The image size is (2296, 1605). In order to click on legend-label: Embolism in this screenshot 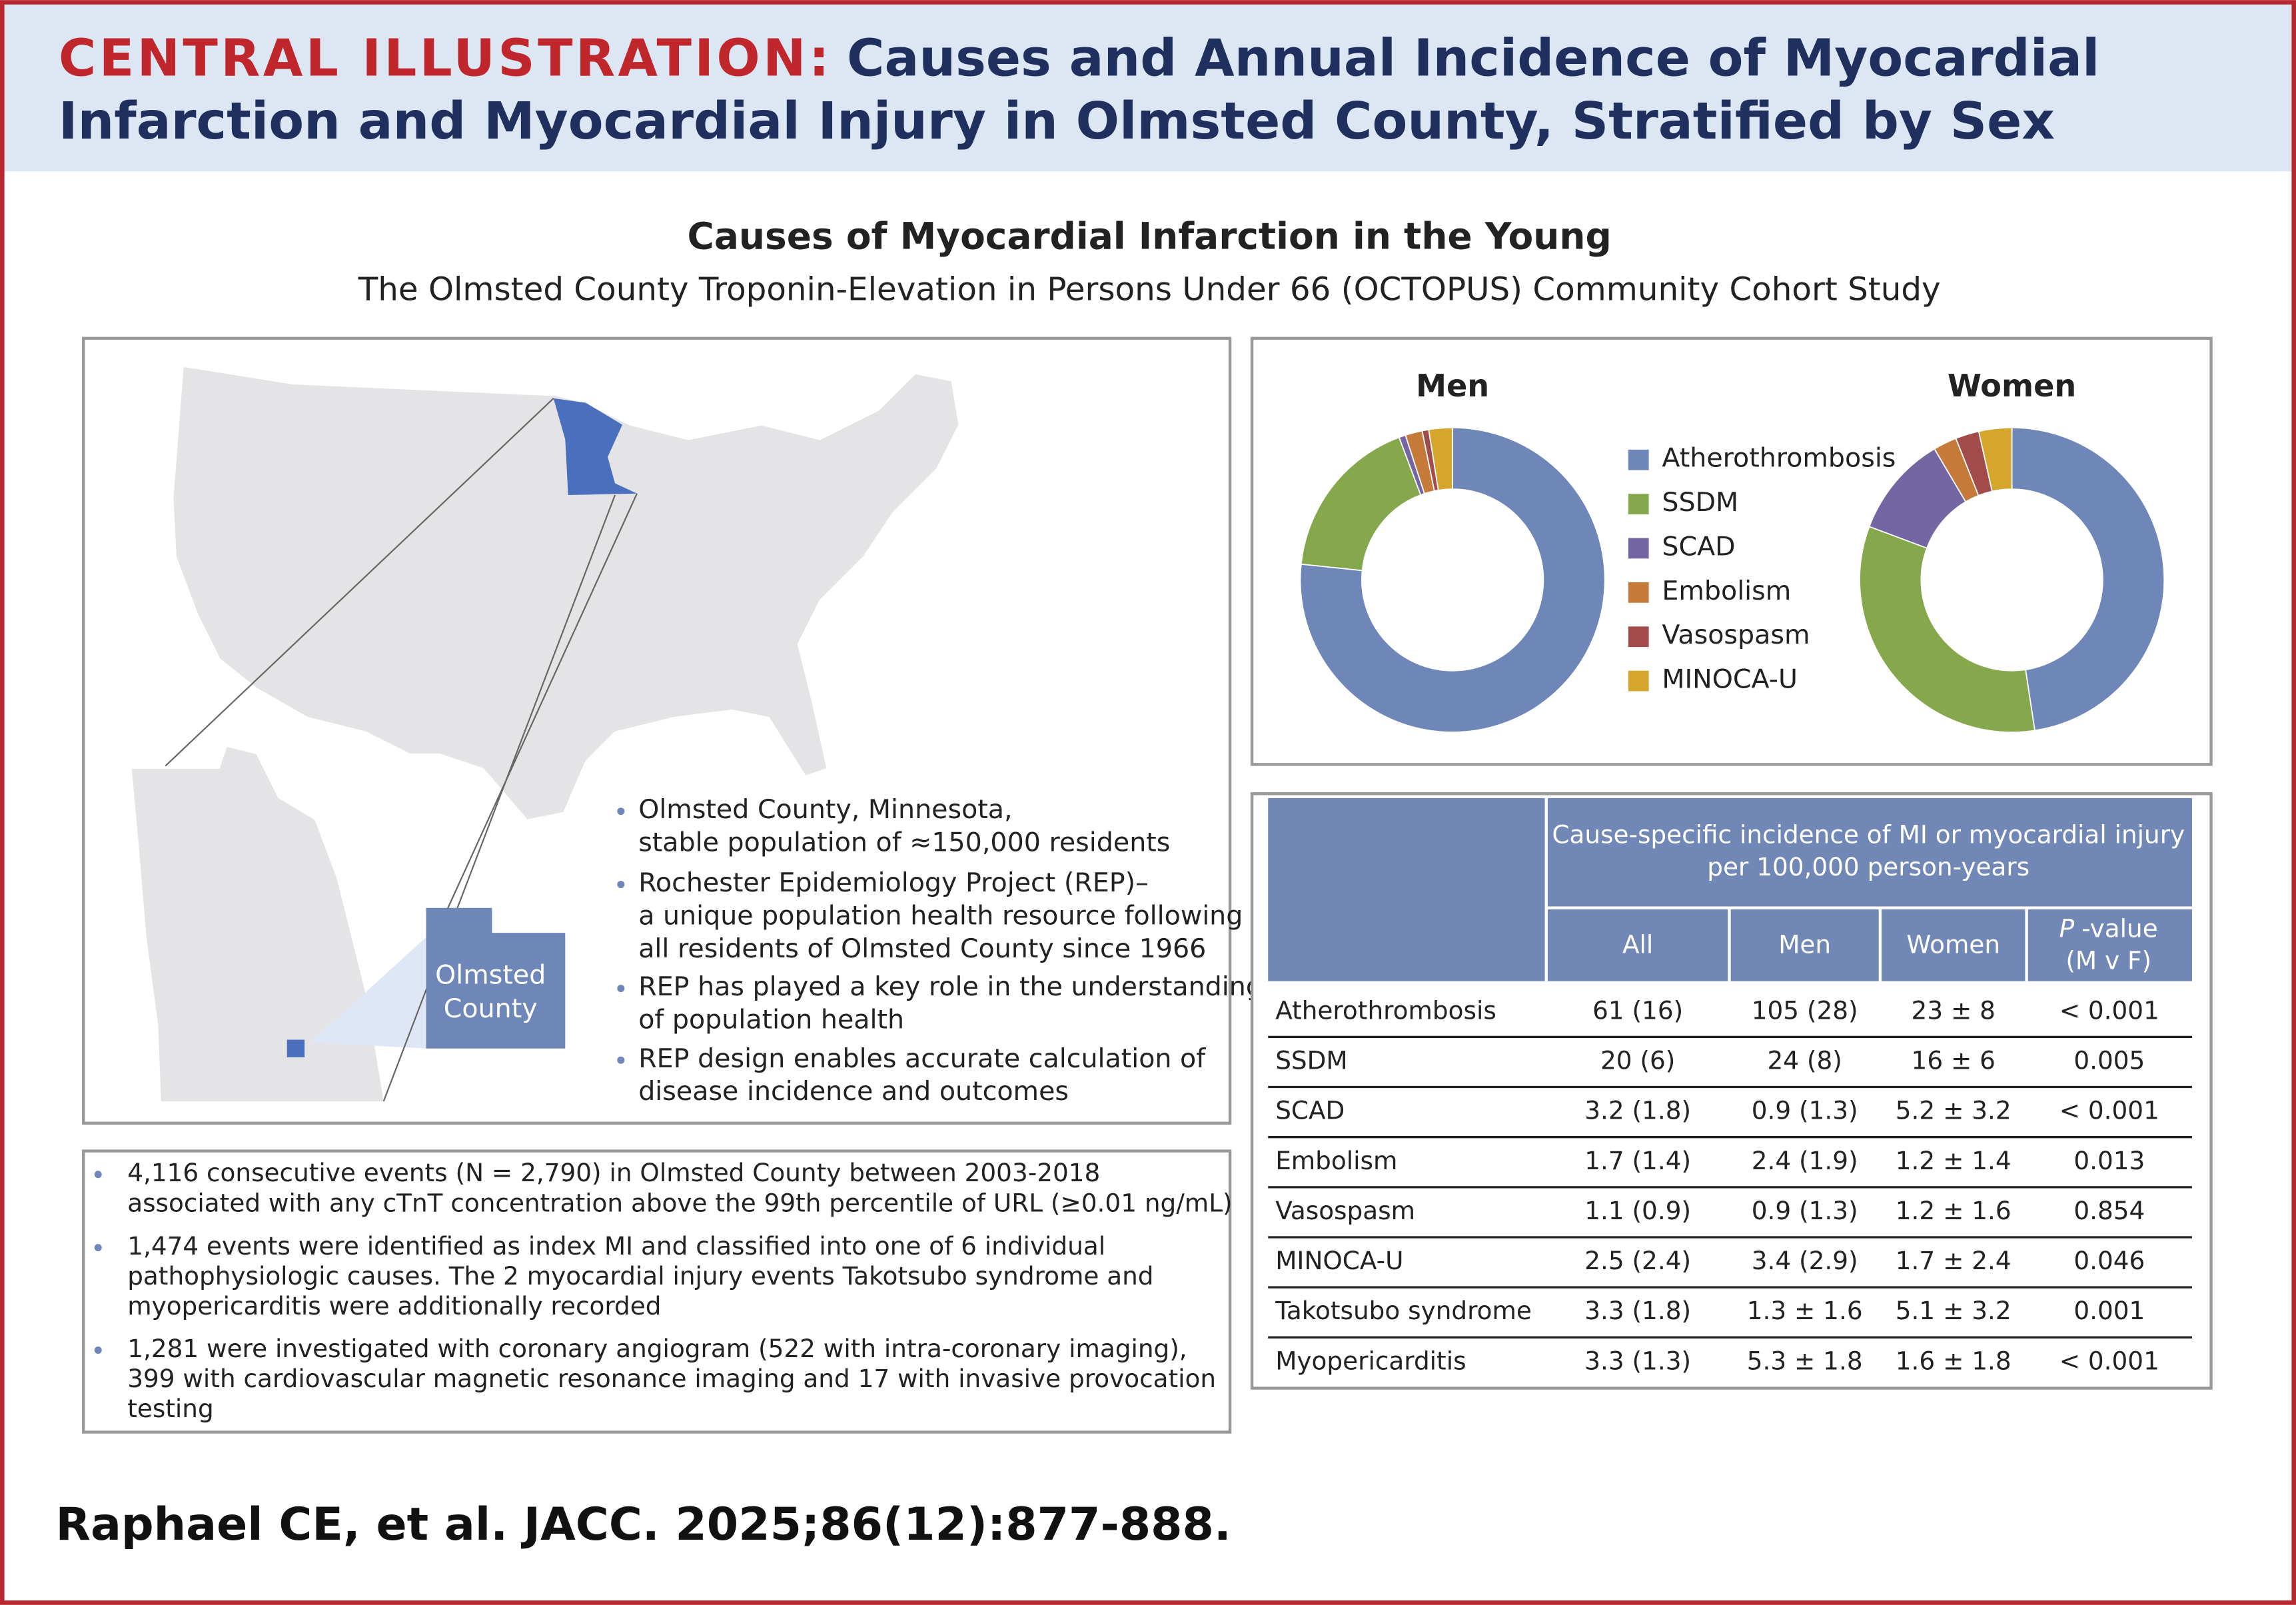, I will do `click(1726, 591)`.